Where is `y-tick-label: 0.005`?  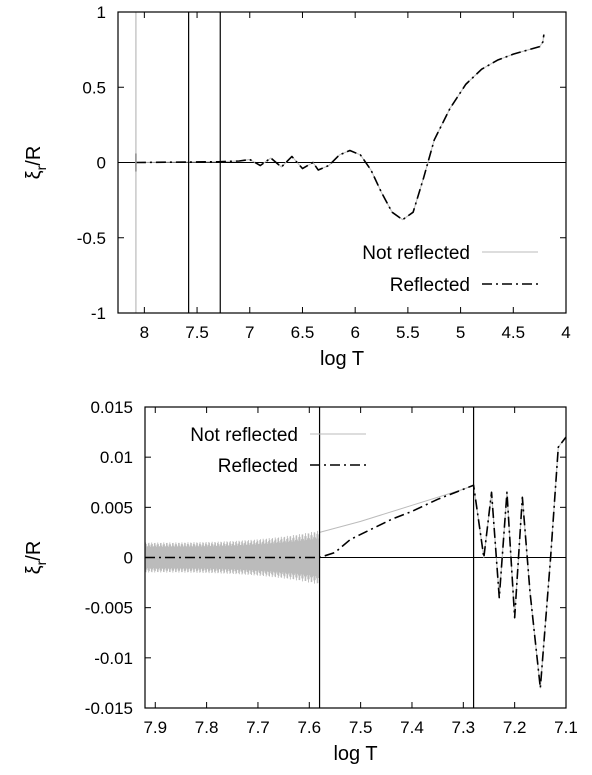
y-tick-label: 0.005 is located at coordinates (111, 507).